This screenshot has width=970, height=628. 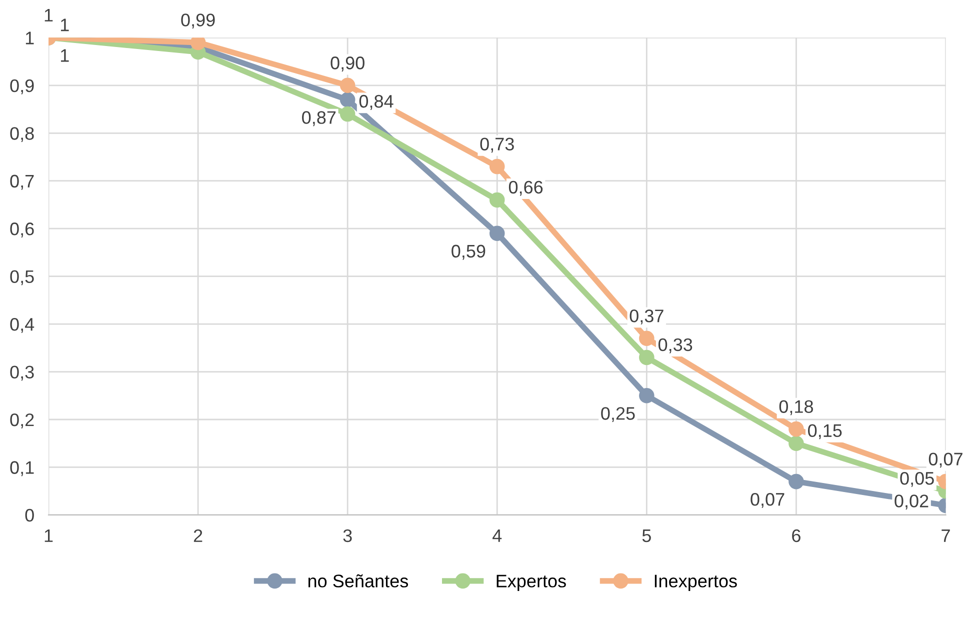 What do you see at coordinates (525, 188) in the screenshot?
I see `data-label: 0,66` at bounding box center [525, 188].